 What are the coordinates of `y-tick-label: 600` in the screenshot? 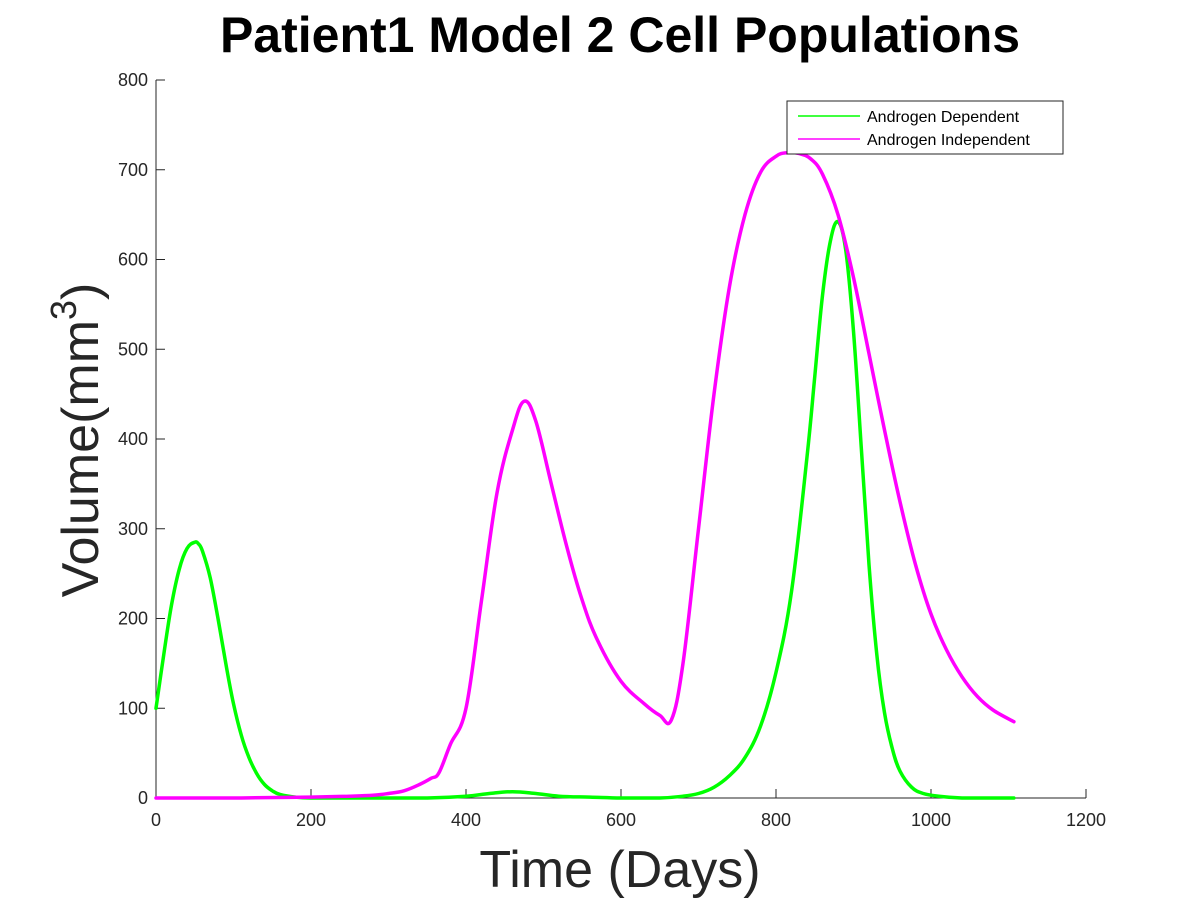 It's located at (133, 260).